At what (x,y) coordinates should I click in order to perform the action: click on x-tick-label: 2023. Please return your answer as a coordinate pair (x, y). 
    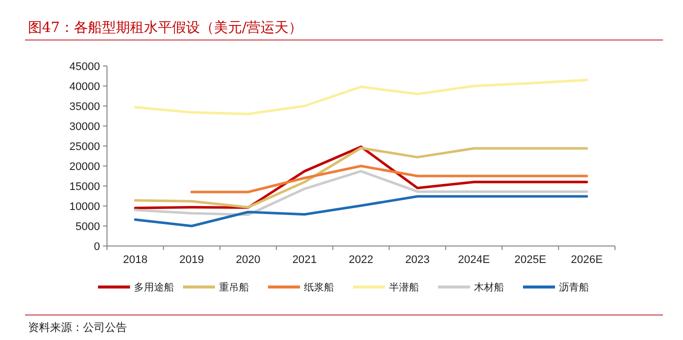
    Looking at the image, I should click on (417, 260).